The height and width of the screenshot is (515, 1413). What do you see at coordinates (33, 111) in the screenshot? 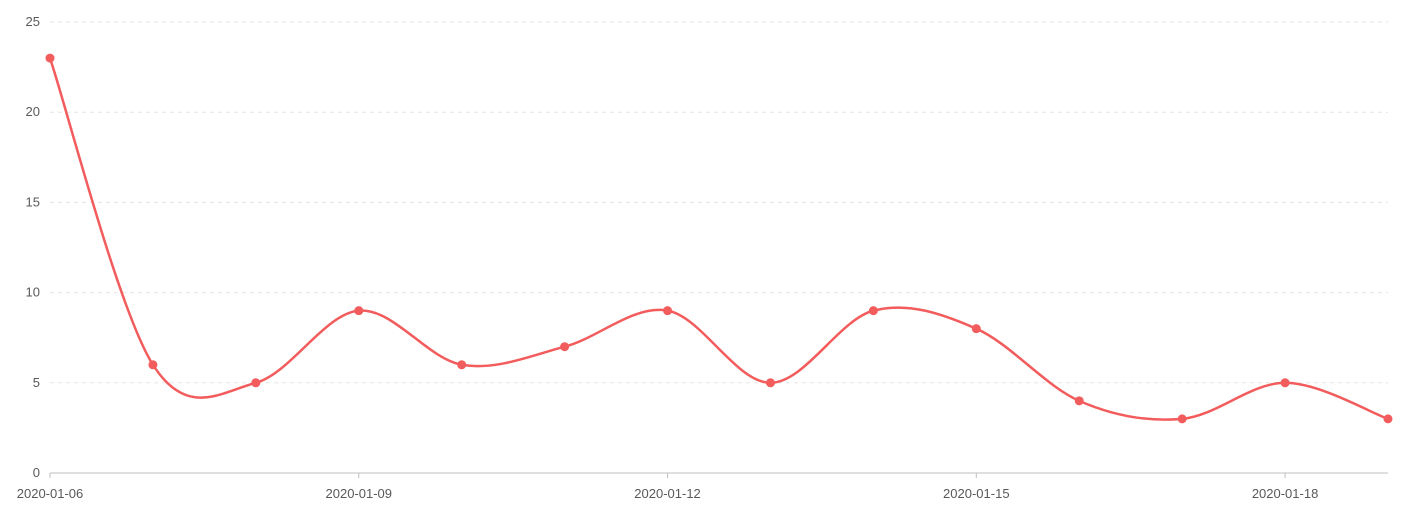
I see `y-tick-label: 20` at bounding box center [33, 111].